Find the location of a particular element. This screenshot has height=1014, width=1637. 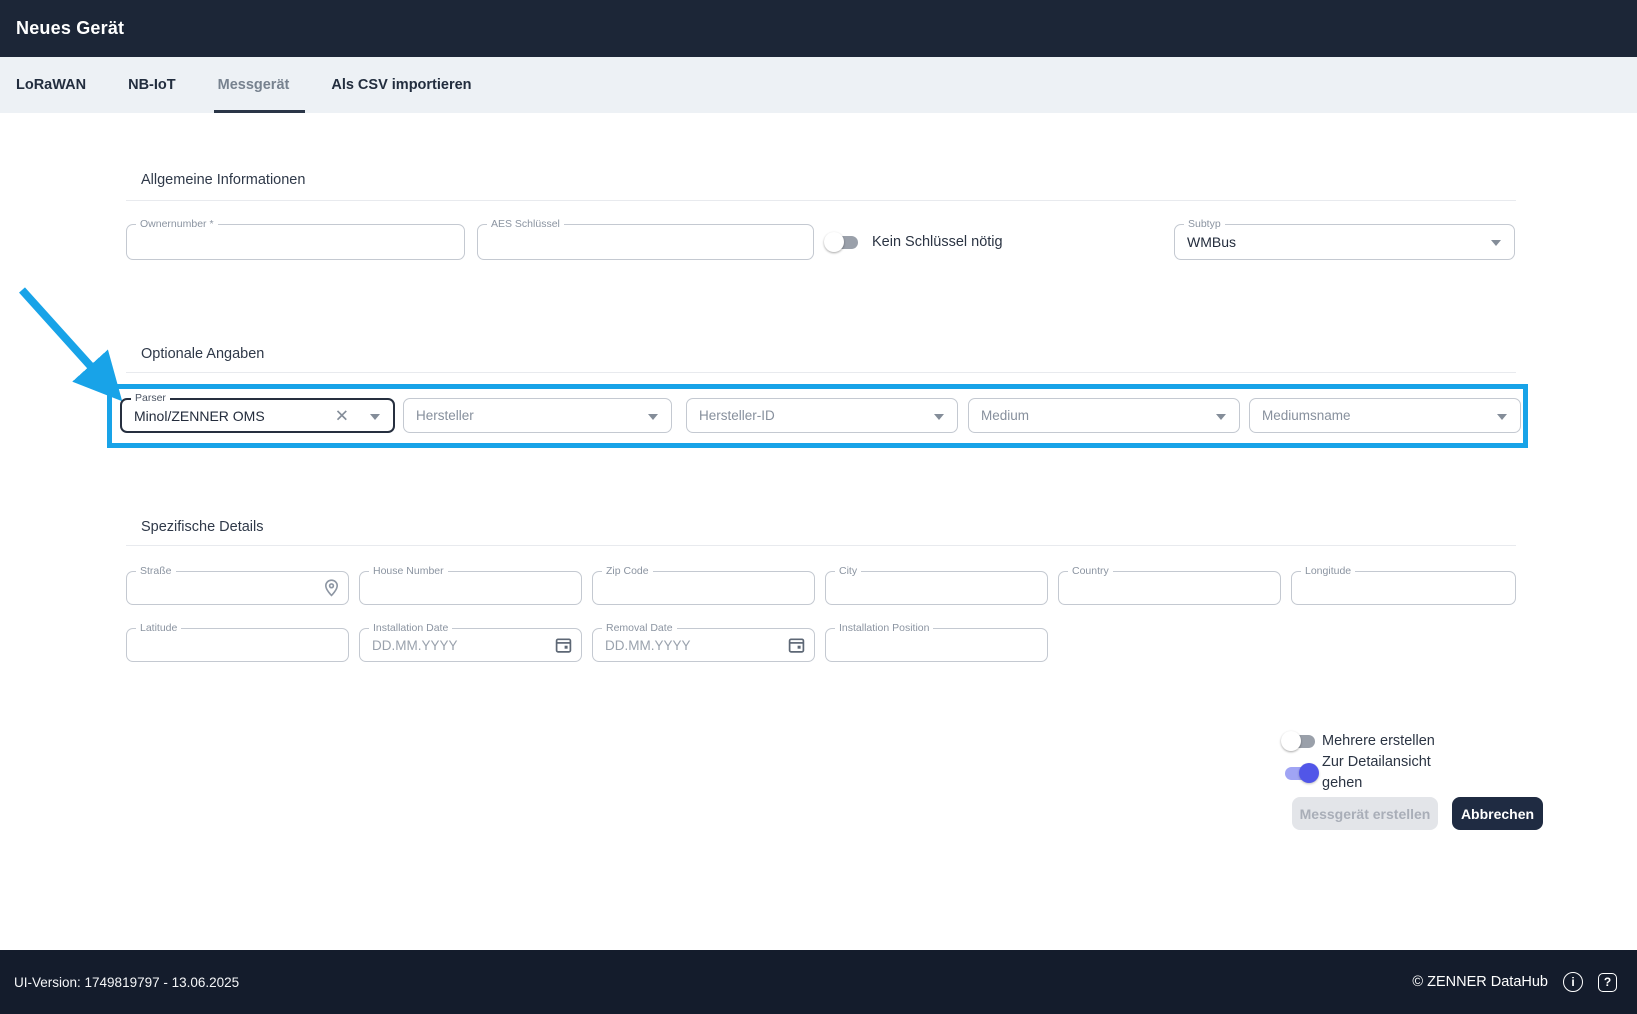

parser-label: Parser is located at coordinates (150, 398).